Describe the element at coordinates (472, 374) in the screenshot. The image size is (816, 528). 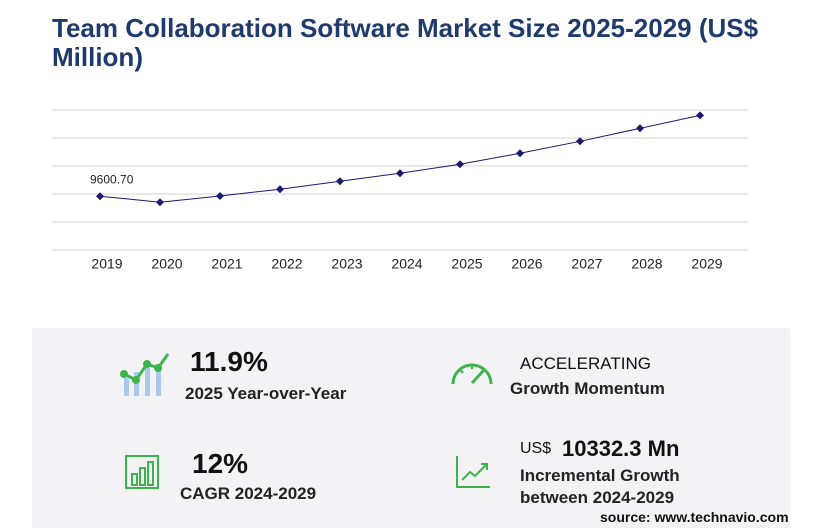
I see `gauge-icon` at that location.